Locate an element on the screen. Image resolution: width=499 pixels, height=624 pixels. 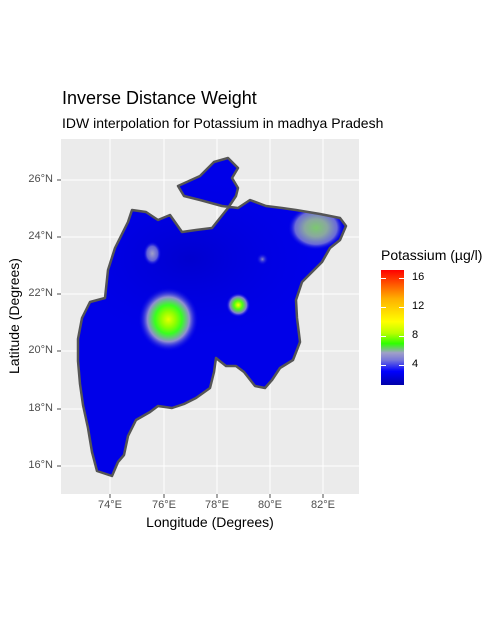
legend-label: 8 is located at coordinates (415, 335).